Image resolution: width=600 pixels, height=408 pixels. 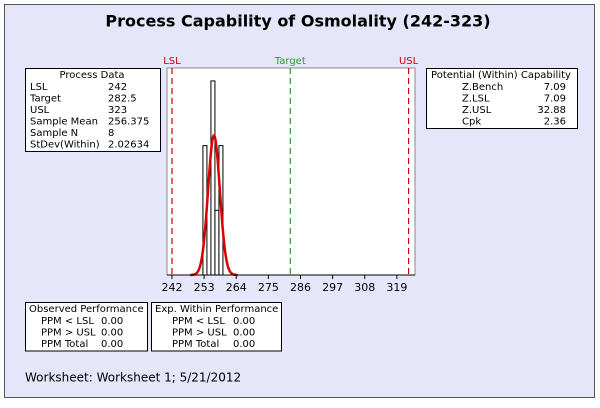 I want to click on panel-title: Observed Performance, so click(x=86, y=309).